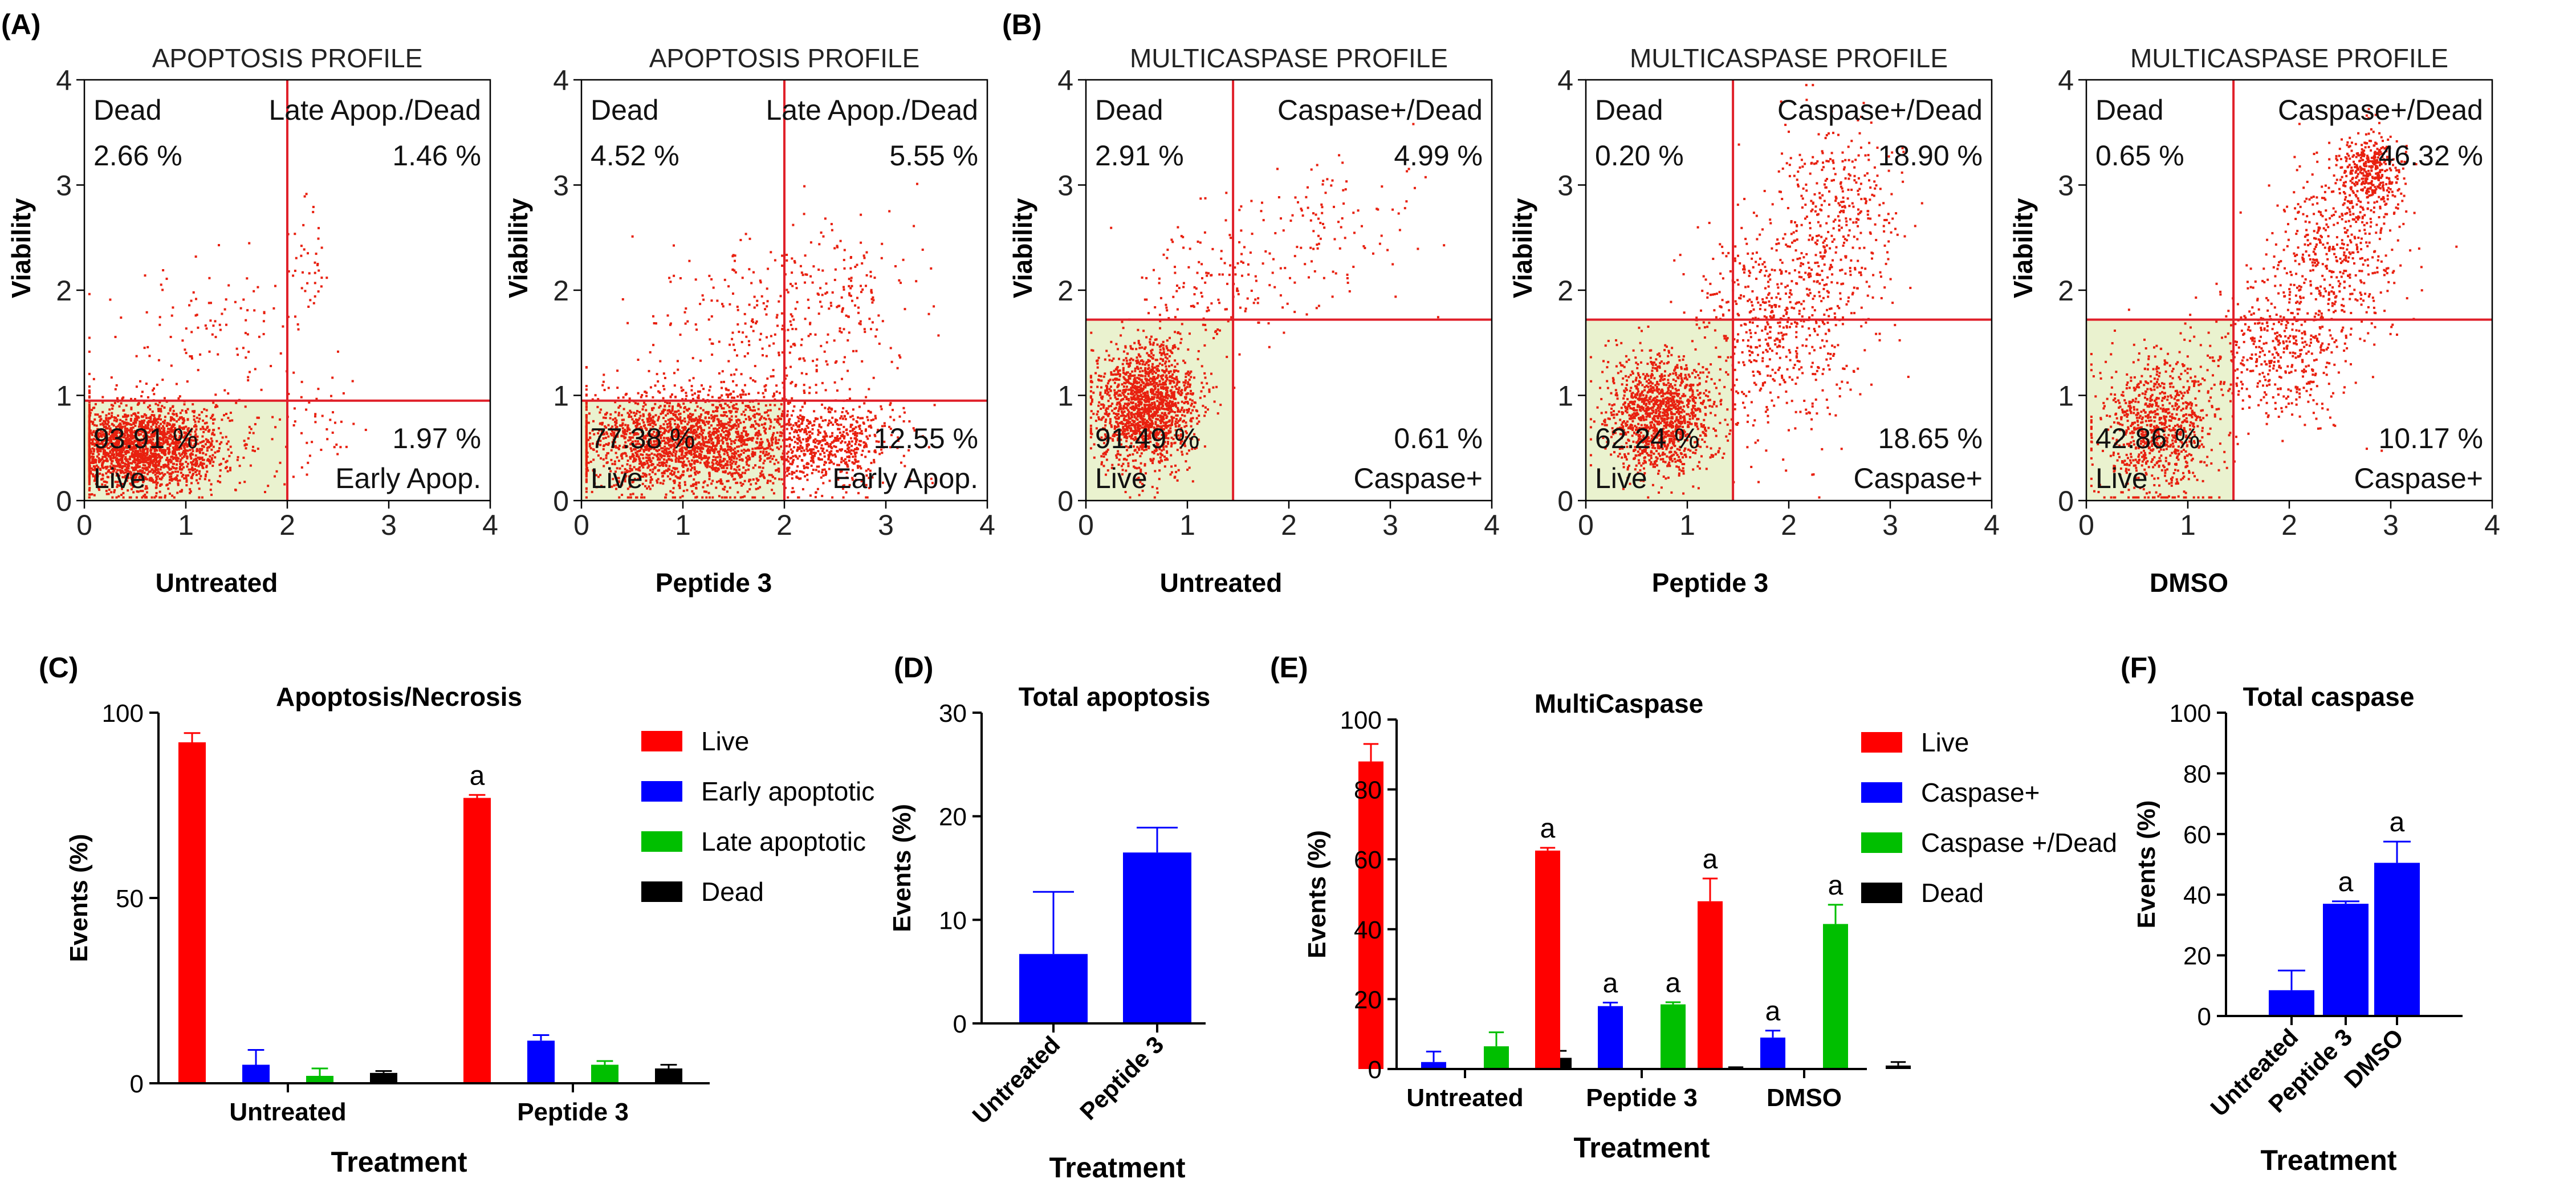 The image size is (2576, 1203). Describe the element at coordinates (436, 156) in the screenshot. I see `quadrant-value-top-right: 1.46 %` at that location.